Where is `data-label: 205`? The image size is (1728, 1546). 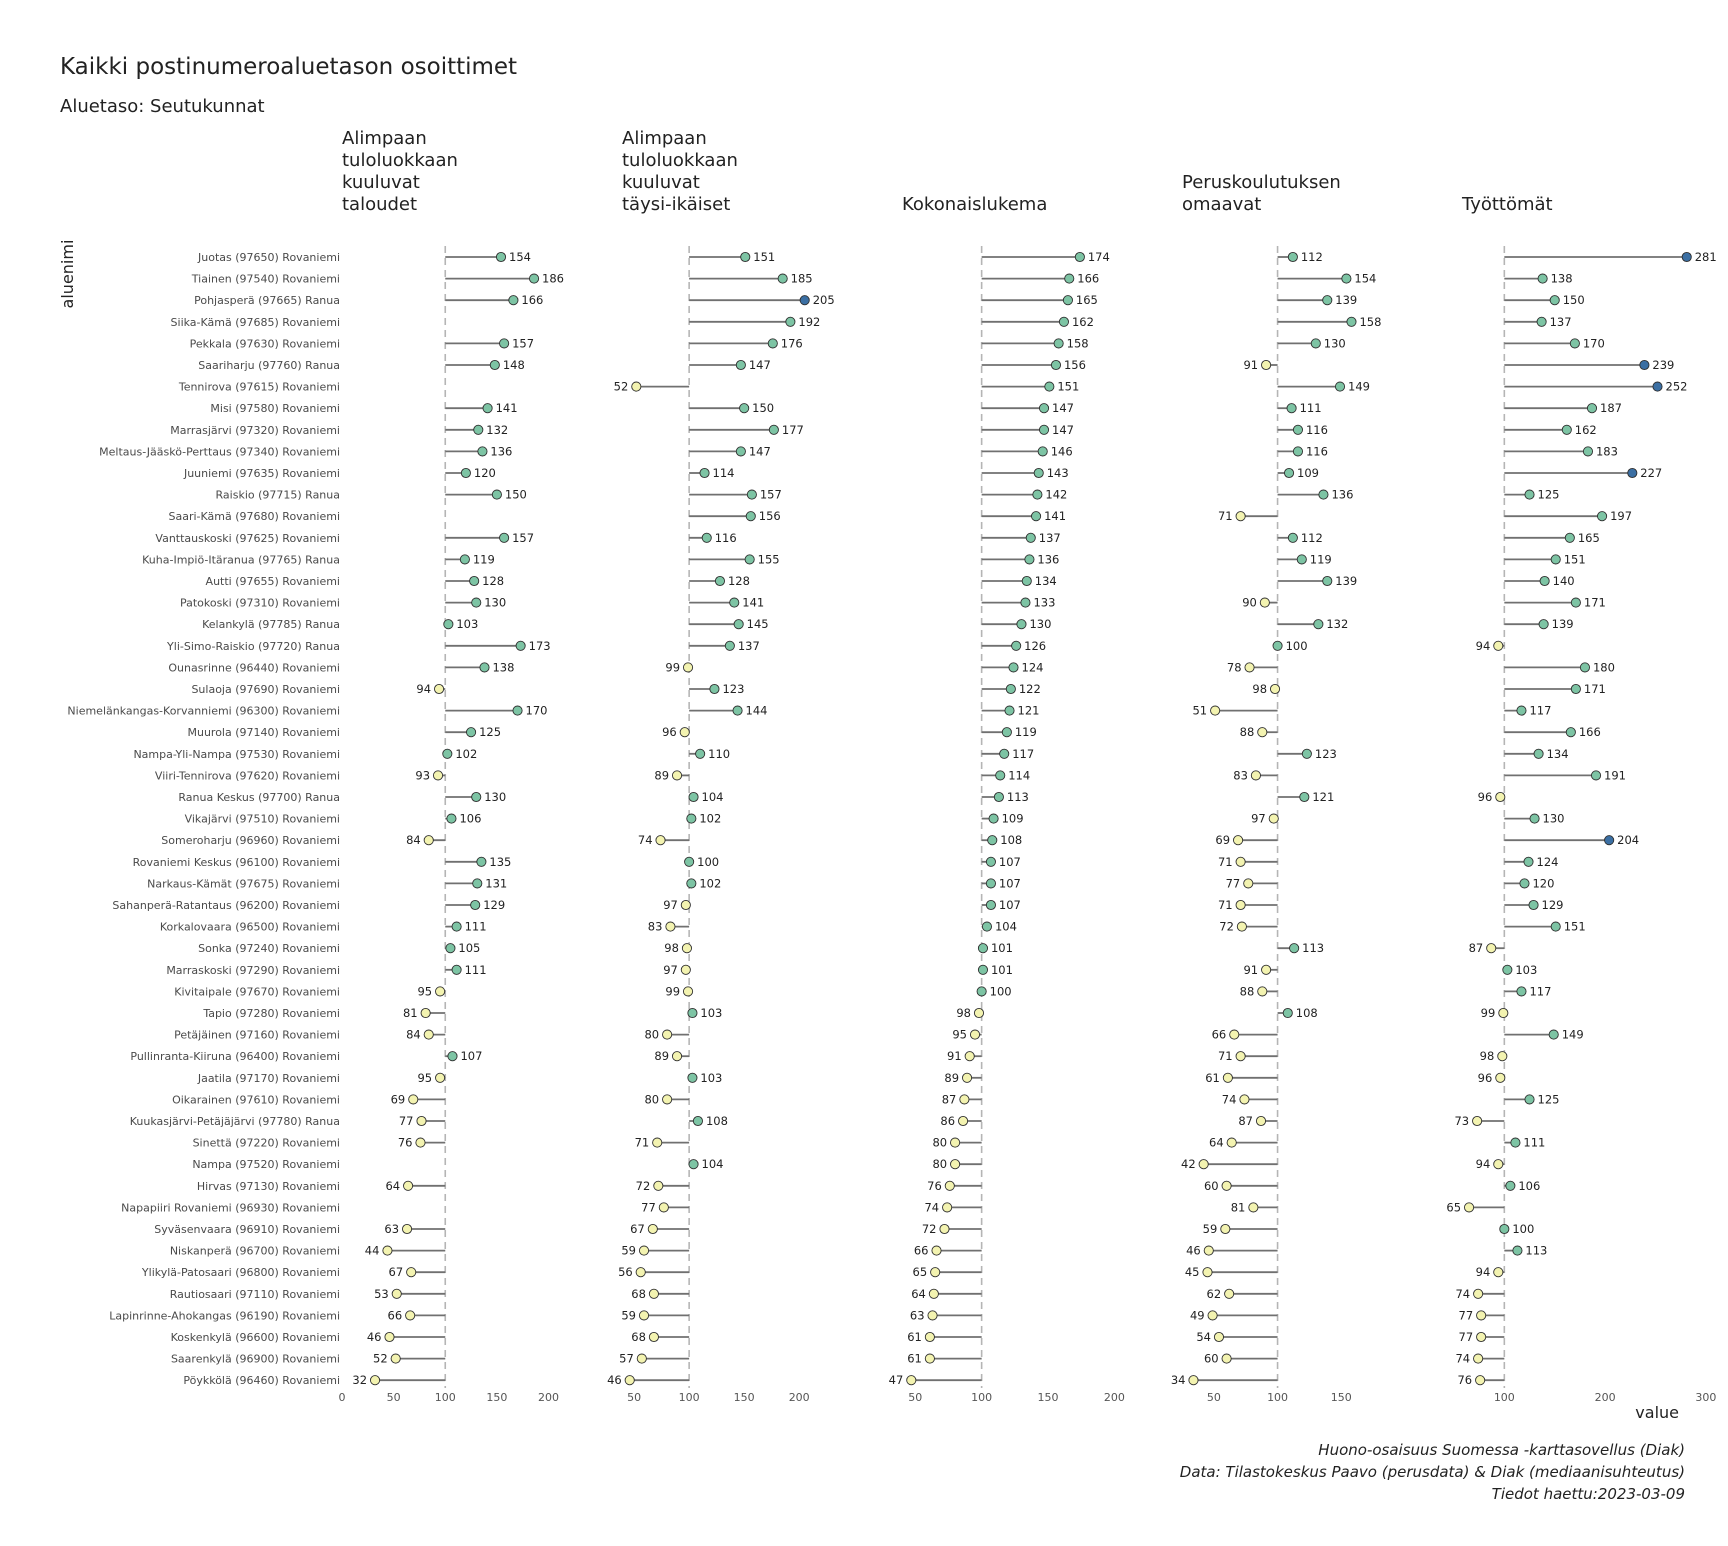 data-label: 205 is located at coordinates (824, 300).